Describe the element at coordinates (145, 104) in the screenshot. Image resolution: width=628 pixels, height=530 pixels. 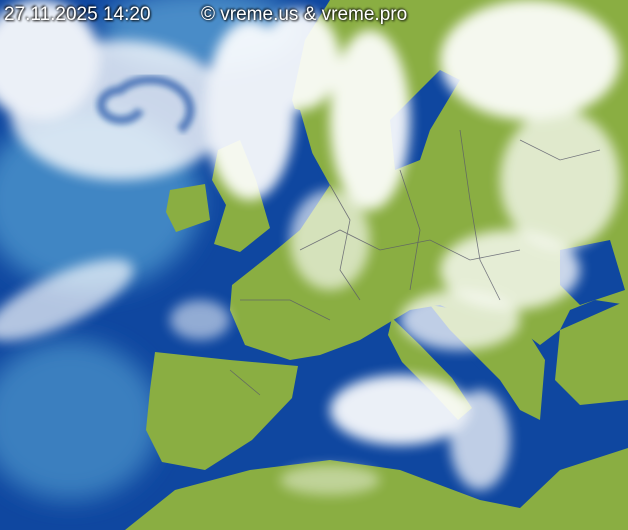
I see `cyclone-swirl` at that location.